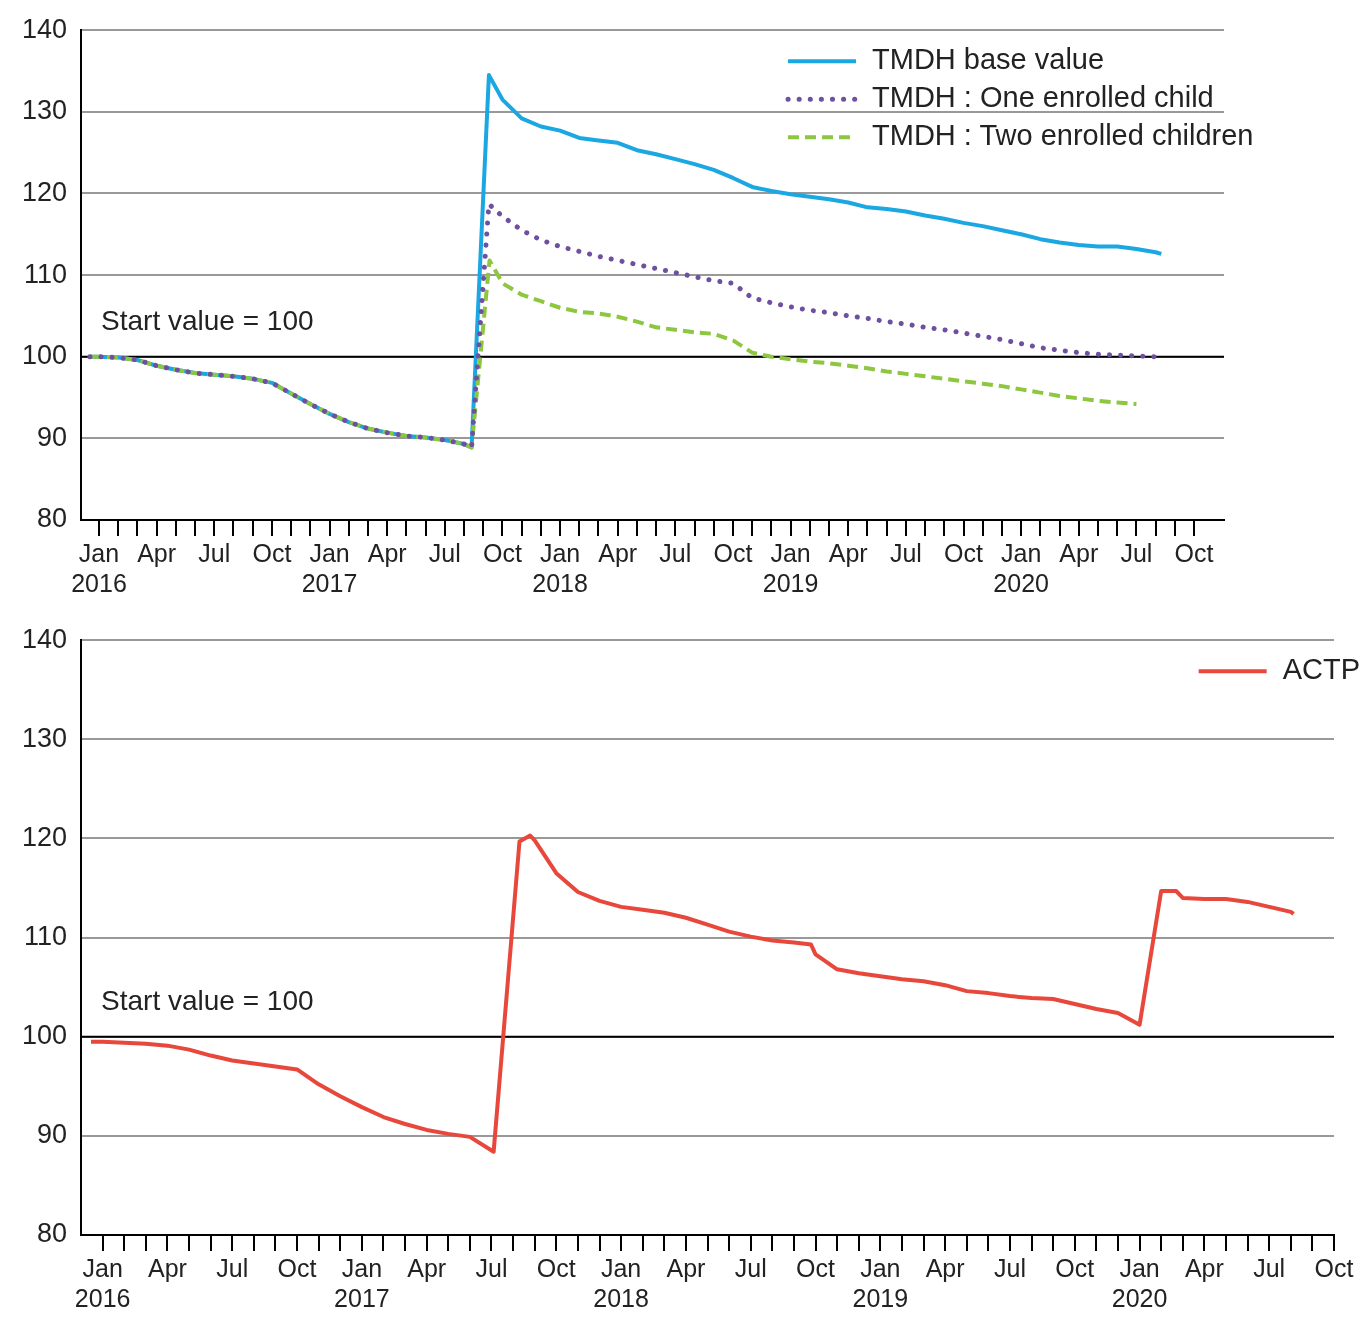 The image size is (1364, 1331). Describe the element at coordinates (988, 59) in the screenshot. I see `legend-label: TMDH base value` at that location.